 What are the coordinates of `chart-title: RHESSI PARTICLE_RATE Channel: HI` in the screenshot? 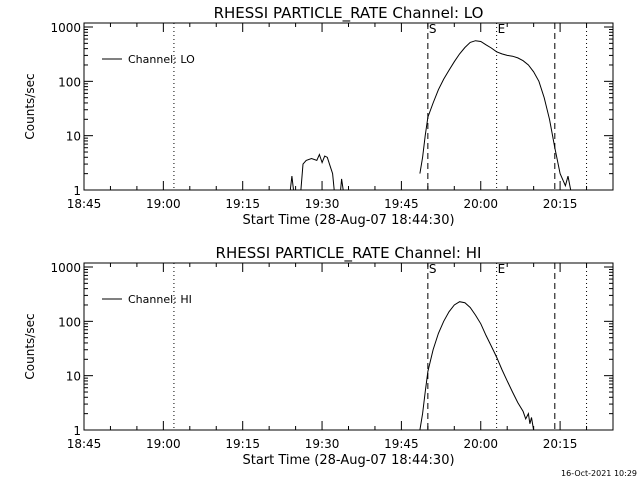 It's located at (349, 253).